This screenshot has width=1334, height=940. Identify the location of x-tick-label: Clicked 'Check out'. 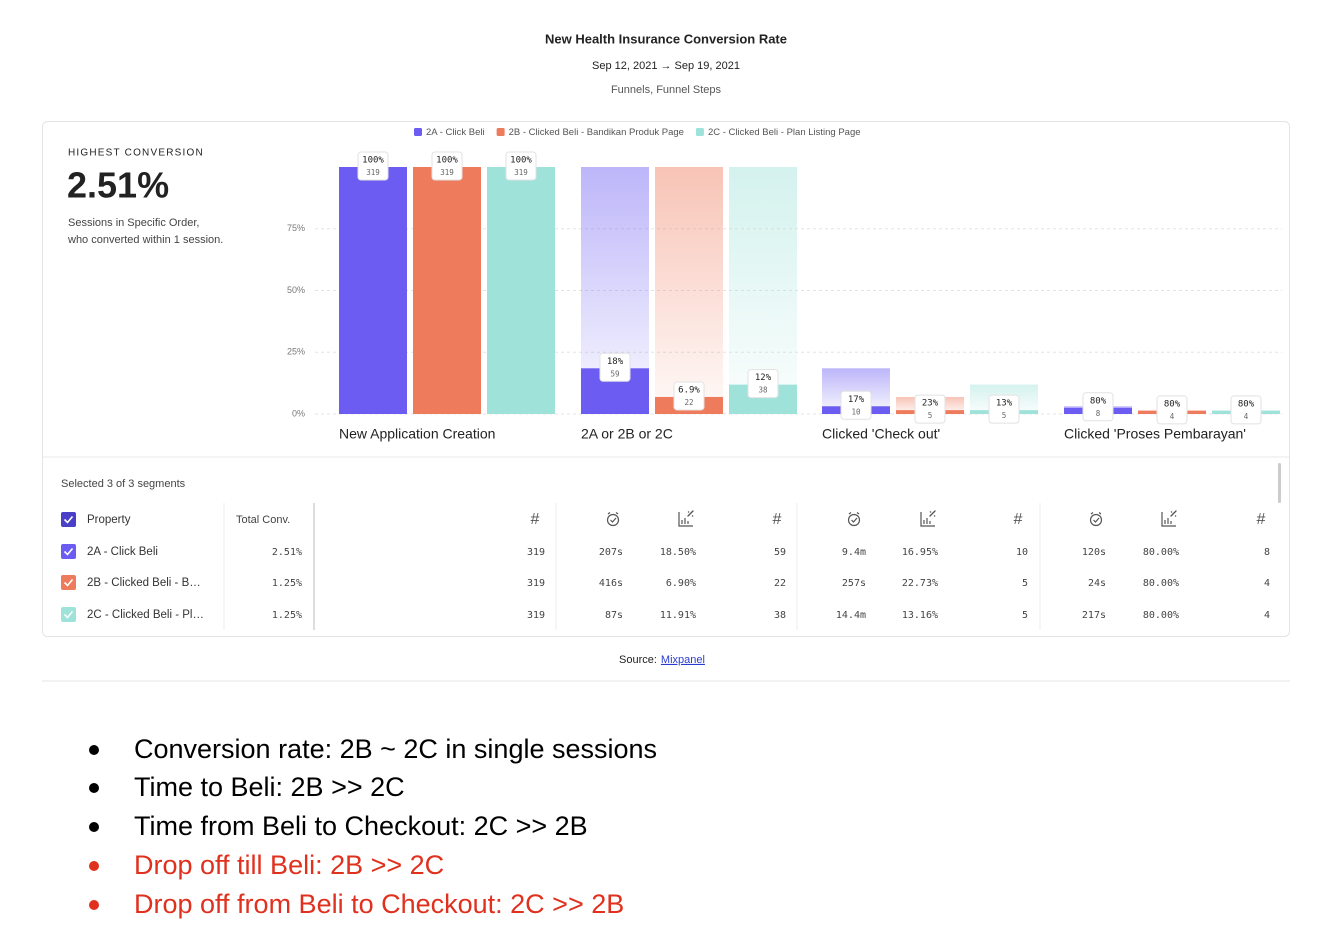
(881, 434).